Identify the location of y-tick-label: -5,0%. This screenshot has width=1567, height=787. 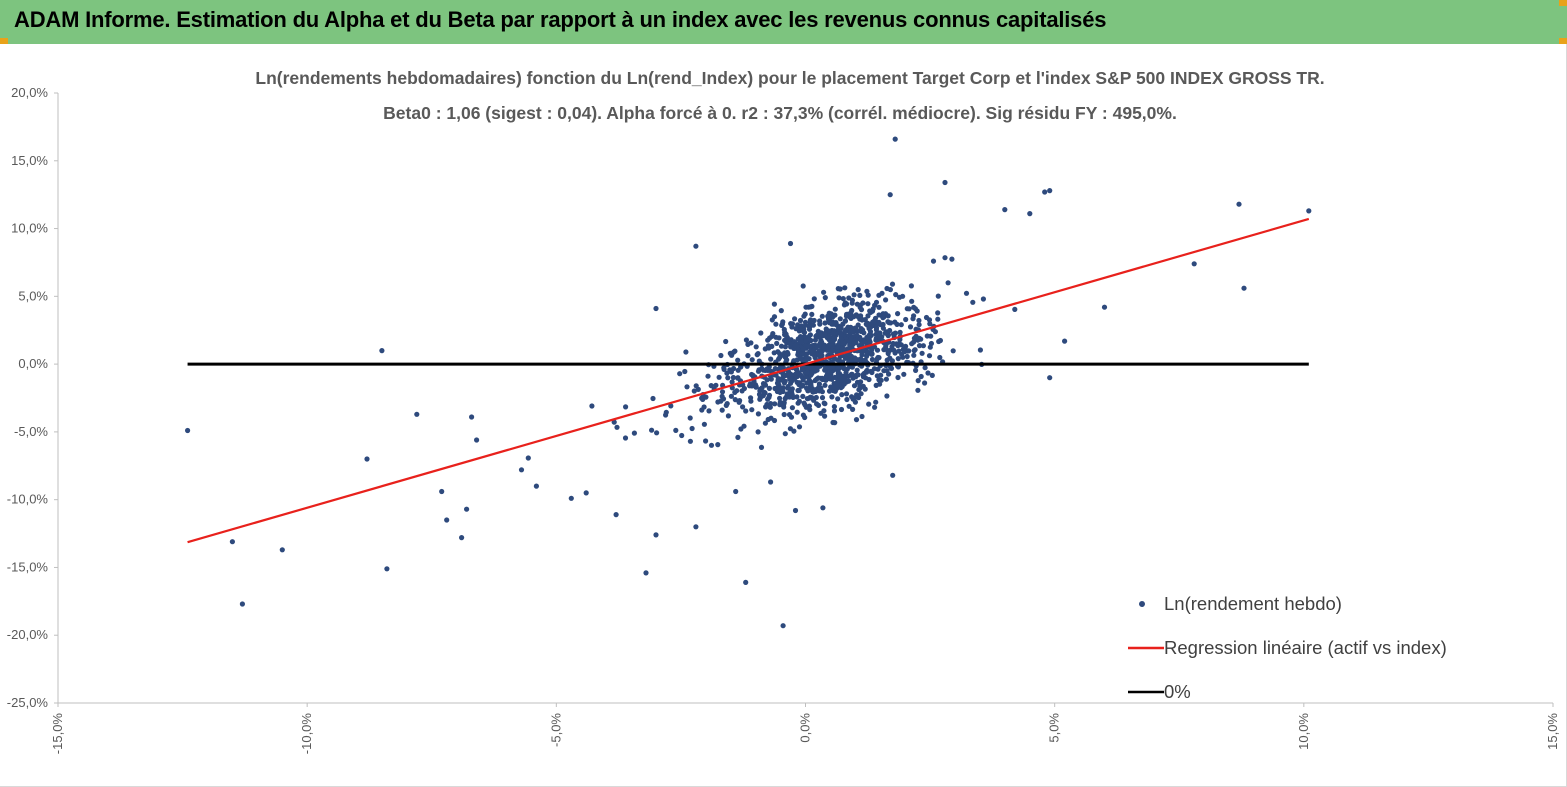
(31, 431).